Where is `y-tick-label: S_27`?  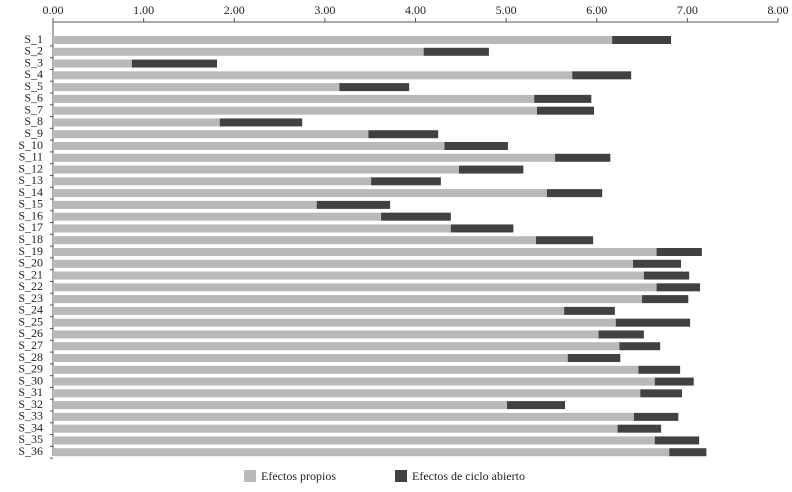 y-tick-label: S_27 is located at coordinates (30, 345).